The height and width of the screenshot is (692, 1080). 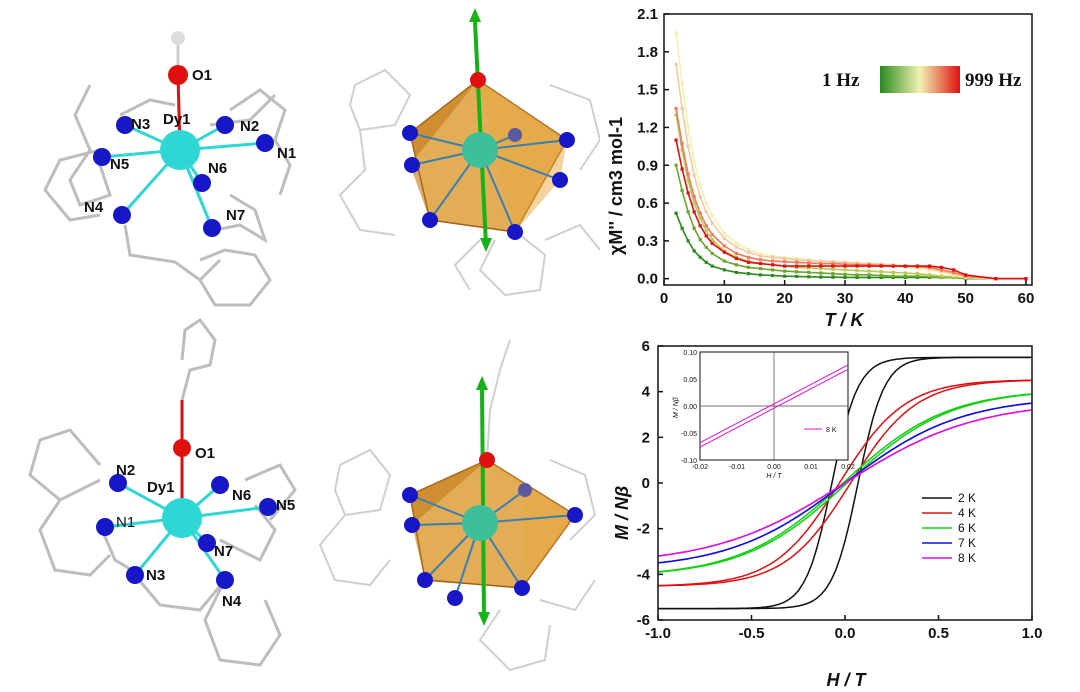 What do you see at coordinates (469, 182) in the screenshot?
I see `polyhedron-top-ligand-wireframe` at bounding box center [469, 182].